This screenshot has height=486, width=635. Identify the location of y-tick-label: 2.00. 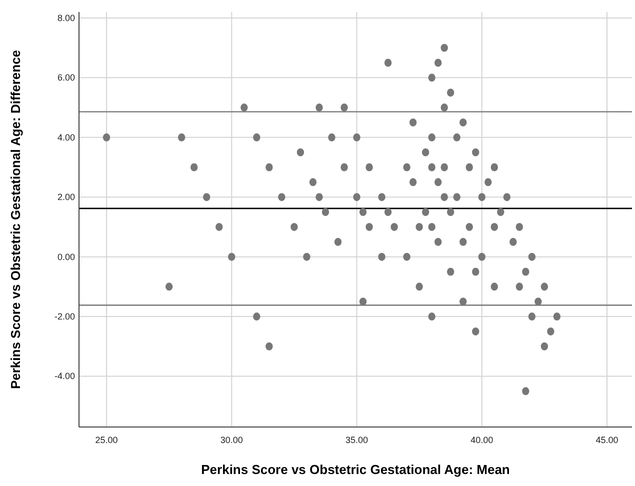
(66, 197).